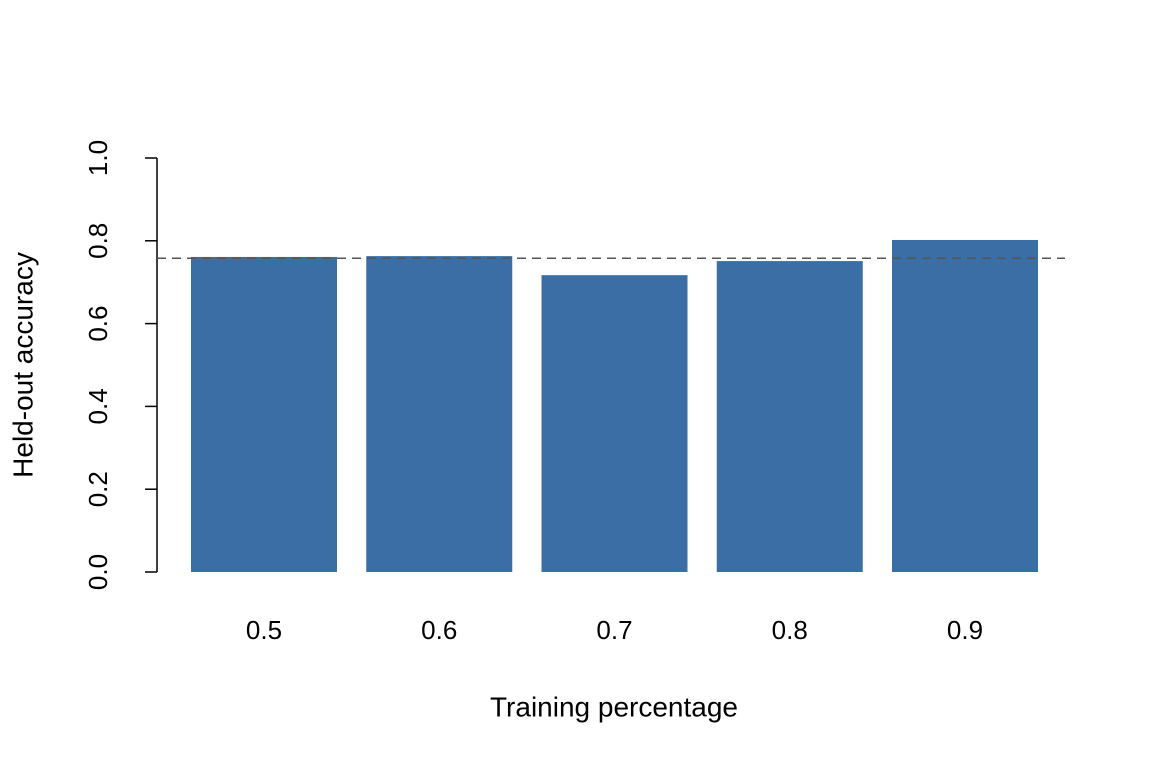  I want to click on x-tick-label: 0.8, so click(790, 630).